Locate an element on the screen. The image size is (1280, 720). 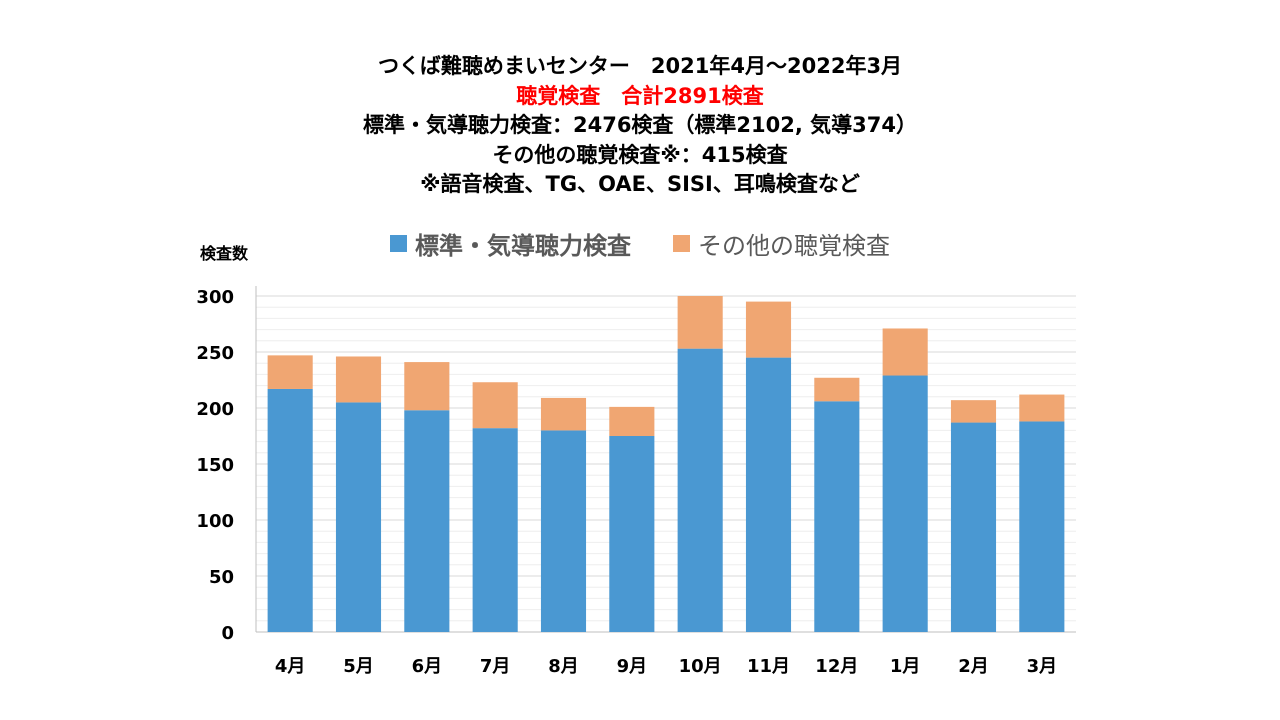
y-tick-label: 100 is located at coordinates (215, 521).